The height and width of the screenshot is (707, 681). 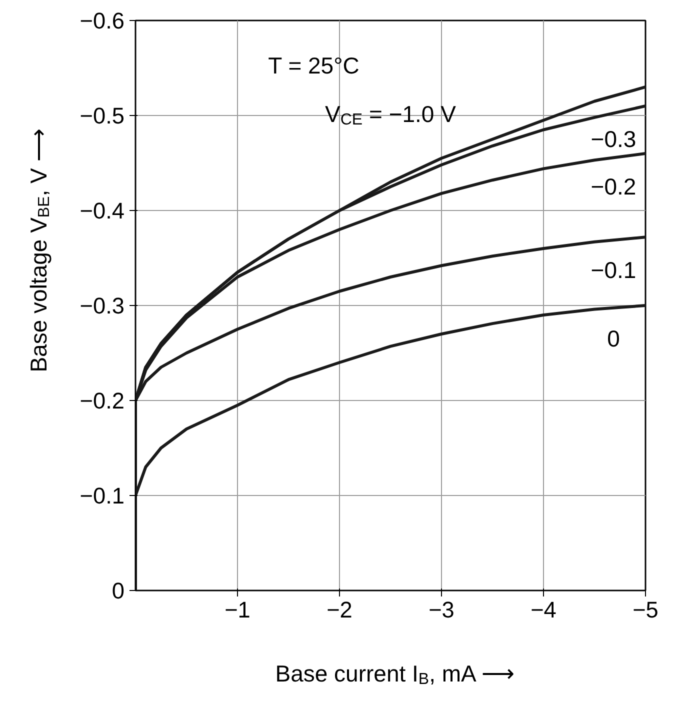 I want to click on y-tick-label: −0.5, so click(x=102, y=115).